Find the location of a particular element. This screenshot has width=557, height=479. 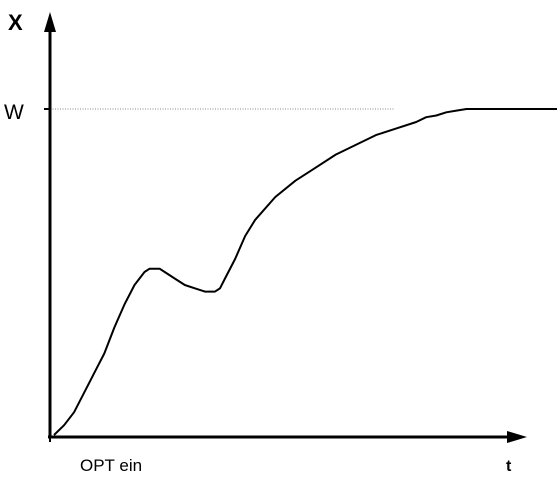

x-axis-arrow is located at coordinates (517, 437).